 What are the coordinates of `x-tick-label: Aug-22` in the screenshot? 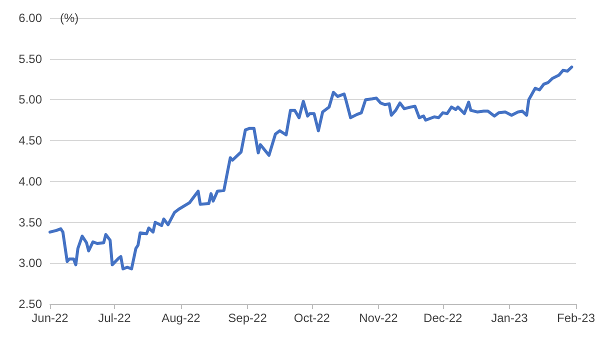 It's located at (181, 318).